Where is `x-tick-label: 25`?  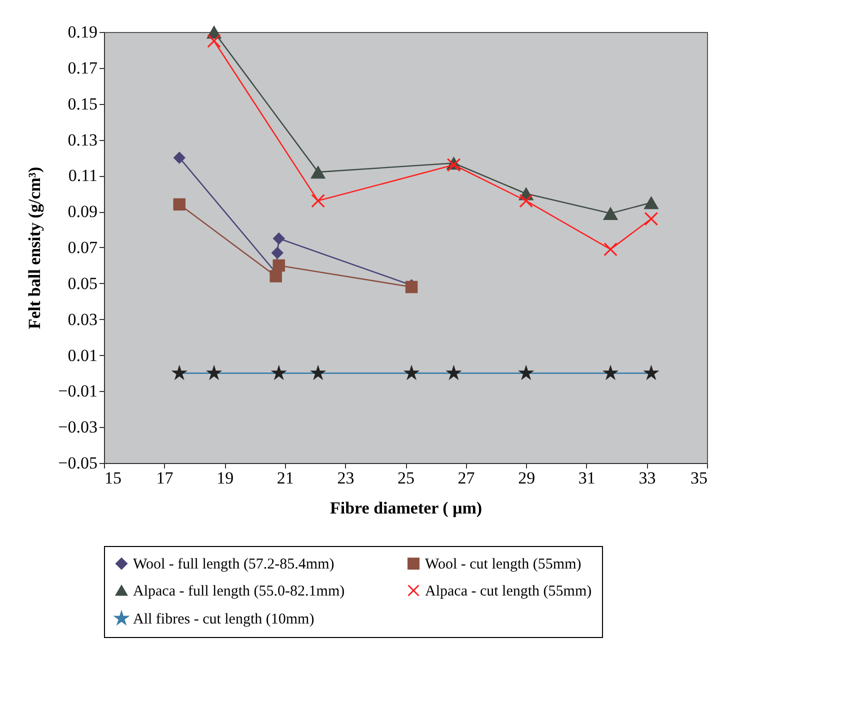
x-tick-label: 25 is located at coordinates (406, 478).